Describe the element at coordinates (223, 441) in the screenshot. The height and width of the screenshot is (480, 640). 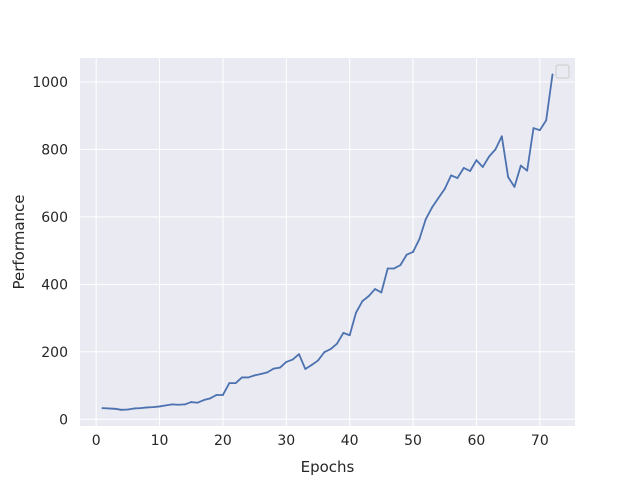
I see `x-tick-label: 20` at that location.